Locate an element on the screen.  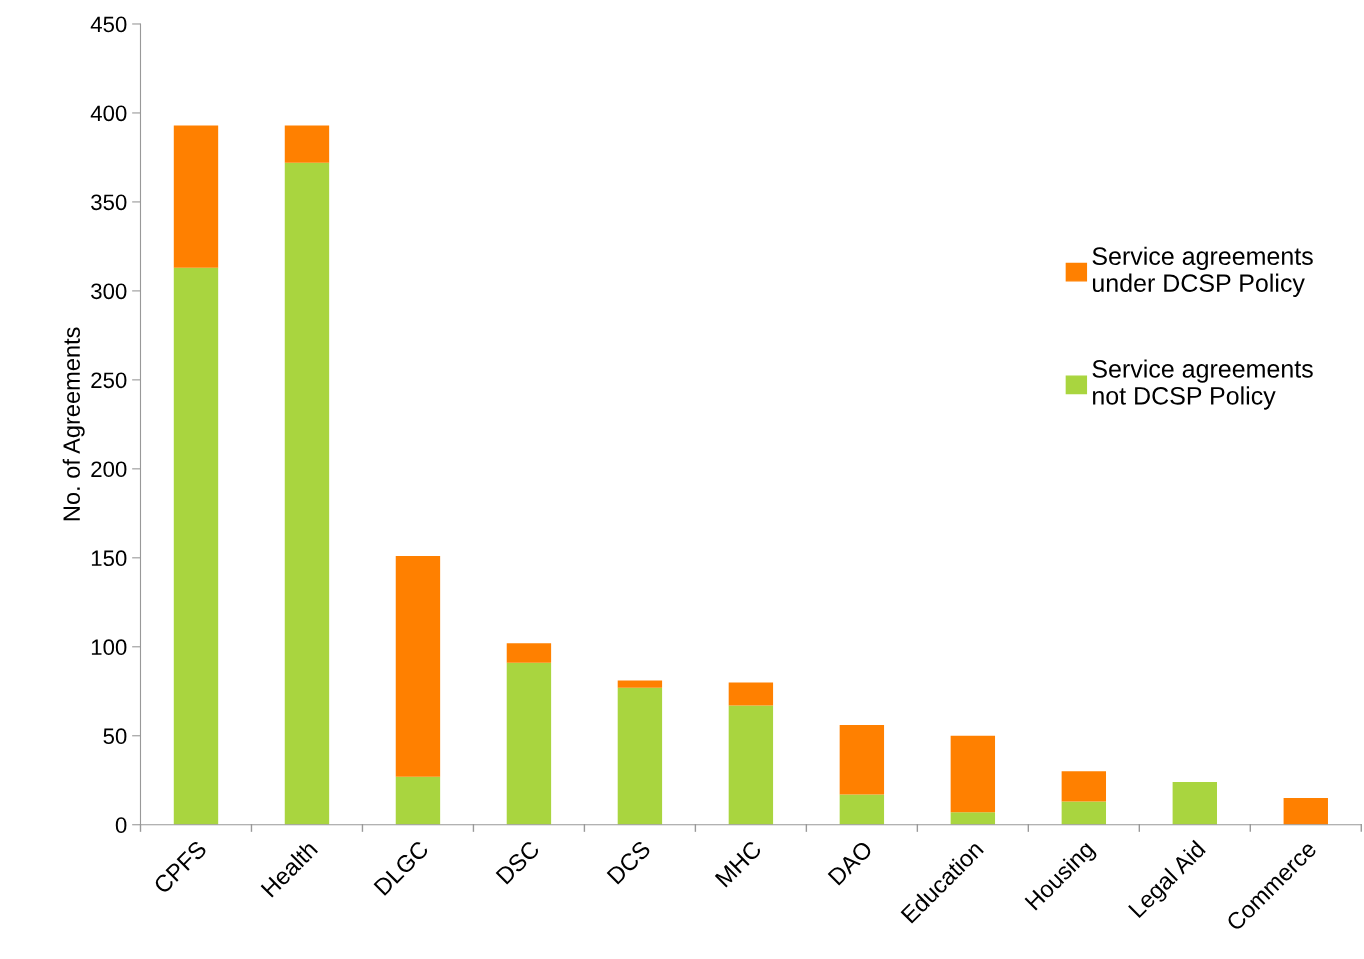
y-tick-label: 150 is located at coordinates (109, 558).